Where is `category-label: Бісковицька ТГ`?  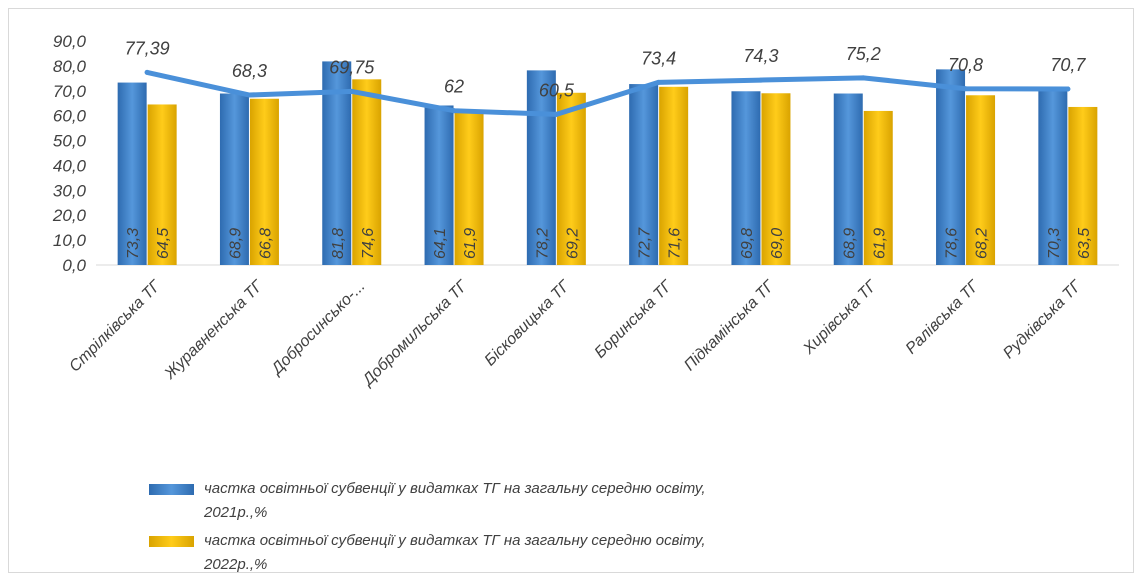 category-label: Бісковицька ТГ is located at coordinates (528, 323).